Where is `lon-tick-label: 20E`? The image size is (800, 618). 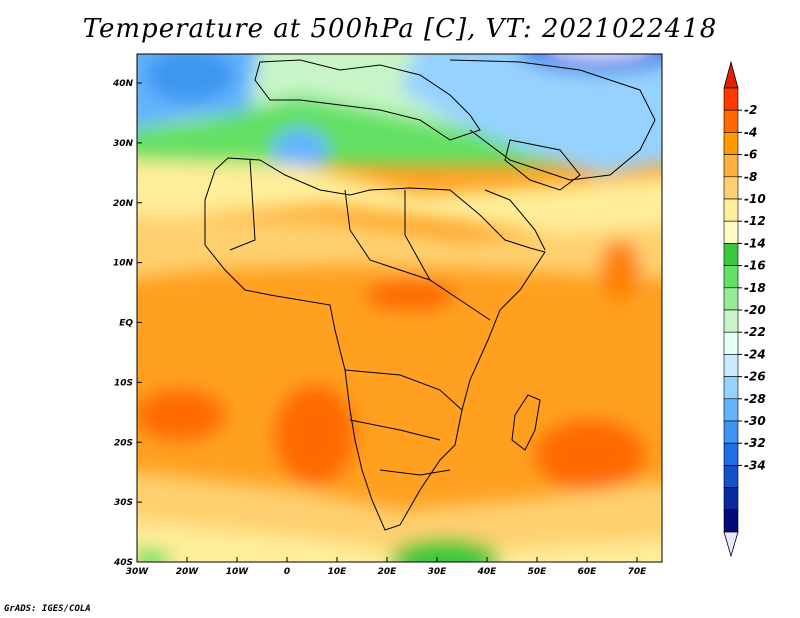 lon-tick-label: 20E is located at coordinates (388, 572).